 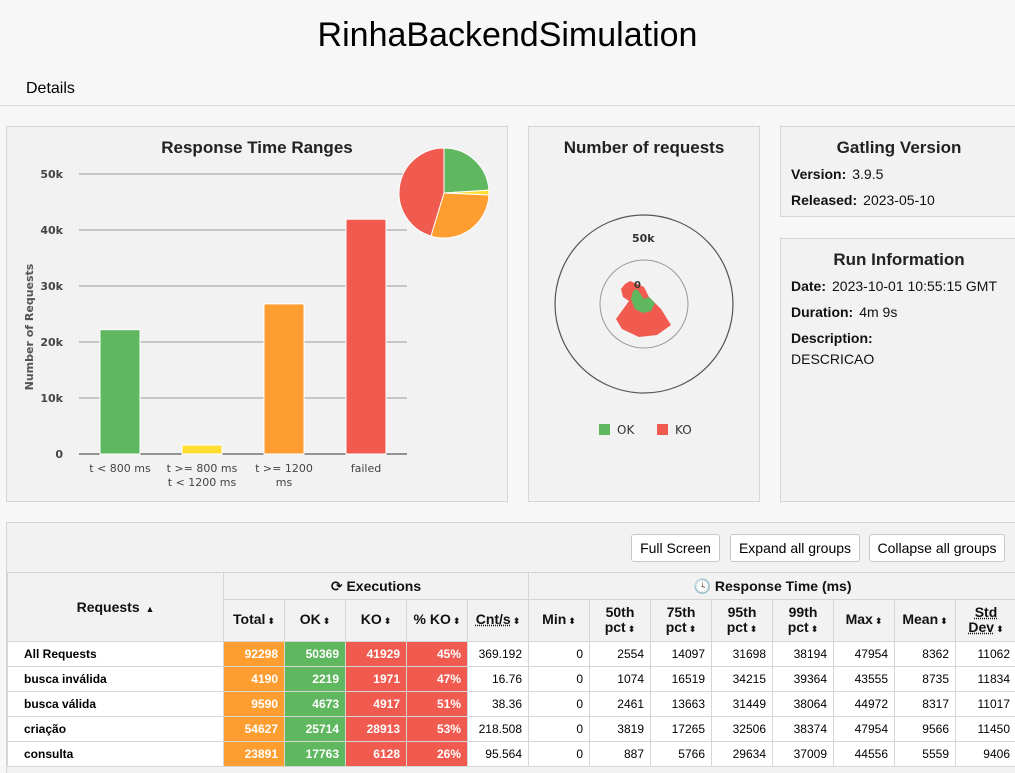 What do you see at coordinates (376, 620) in the screenshot?
I see `col-ko: KO ⬍` at bounding box center [376, 620].